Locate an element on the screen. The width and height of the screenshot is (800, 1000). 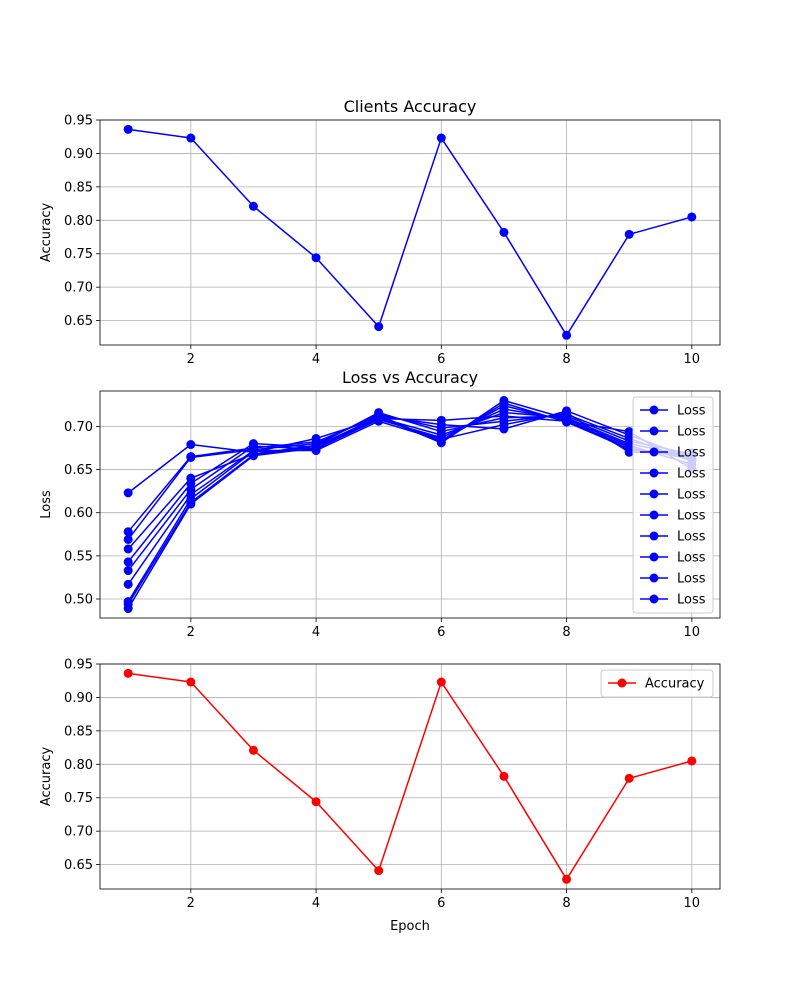
legend: Accuracy is located at coordinates (657, 683).